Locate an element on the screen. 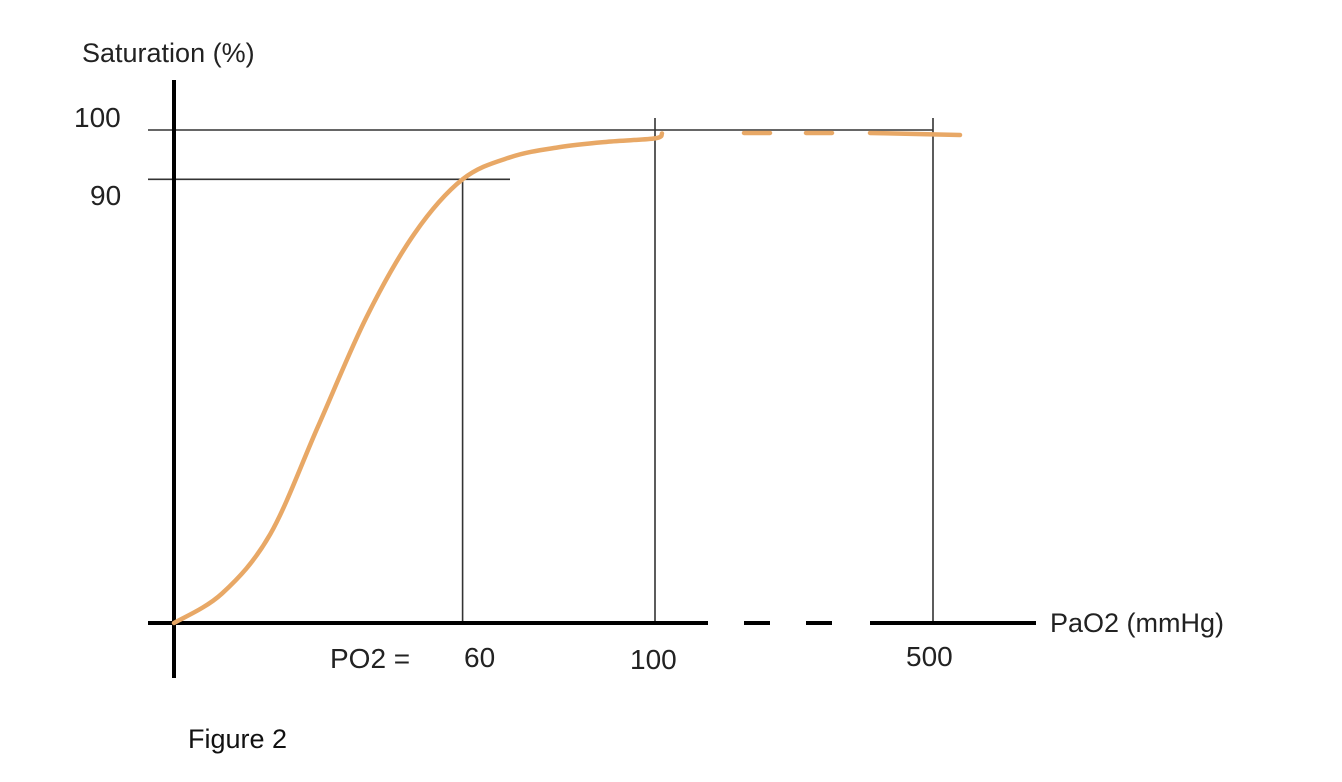  curve-tail-segment is located at coordinates (915, 134).